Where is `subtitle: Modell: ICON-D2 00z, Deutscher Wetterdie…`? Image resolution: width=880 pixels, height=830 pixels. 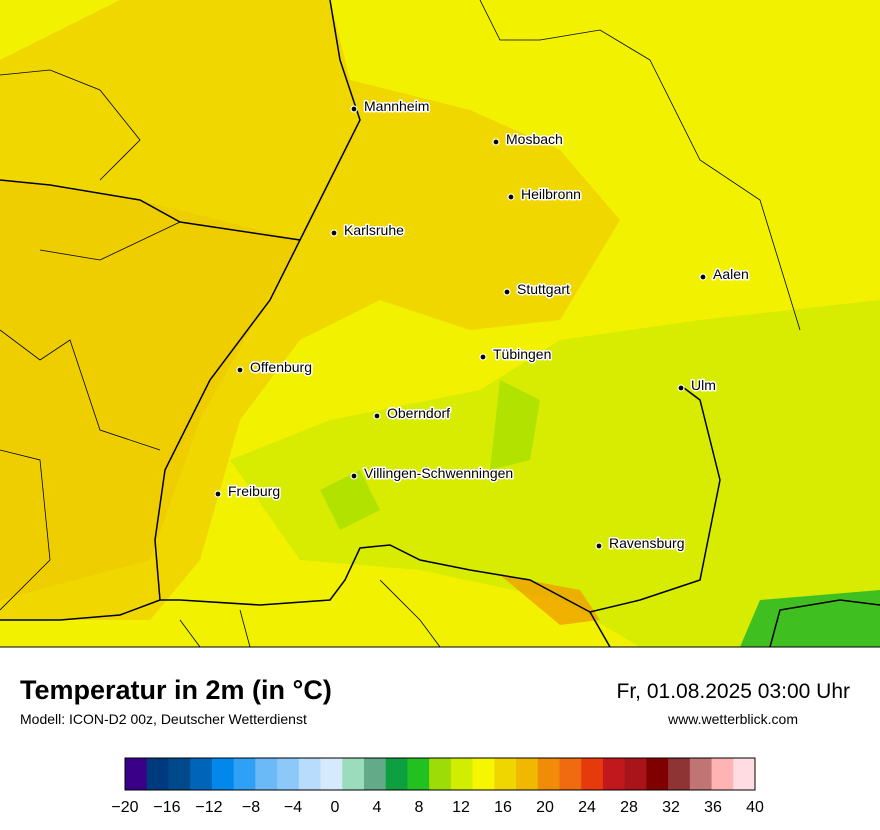
subtitle: Modell: ICON-D2 00z, Deutscher Wetterdie… is located at coordinates (163, 719).